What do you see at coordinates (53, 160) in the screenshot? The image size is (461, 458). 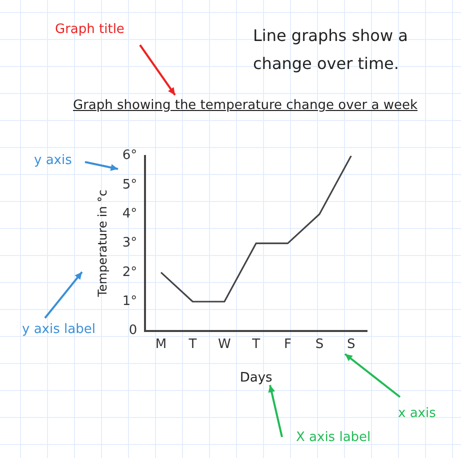 I see `text: y axis` at bounding box center [53, 160].